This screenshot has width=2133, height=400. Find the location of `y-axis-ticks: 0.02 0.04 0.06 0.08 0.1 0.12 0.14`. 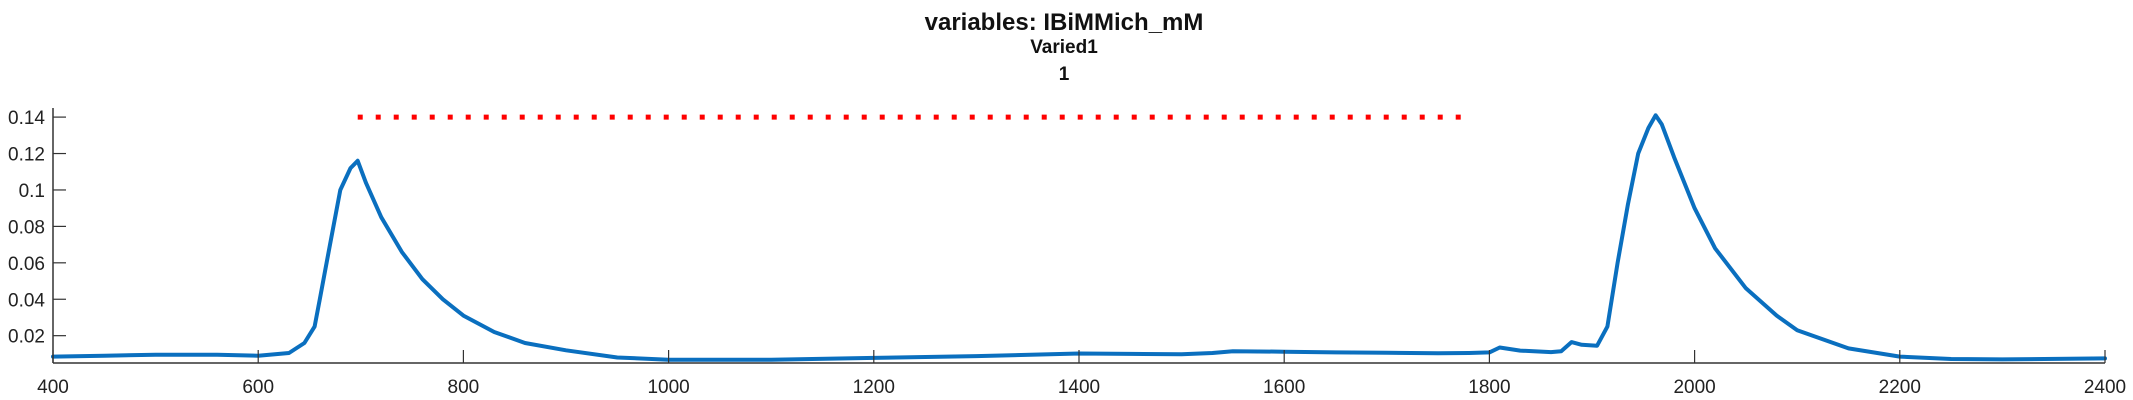

y-axis-ticks: 0.02 0.04 0.06 0.08 0.1 0.12 0.14 is located at coordinates (37, 228).